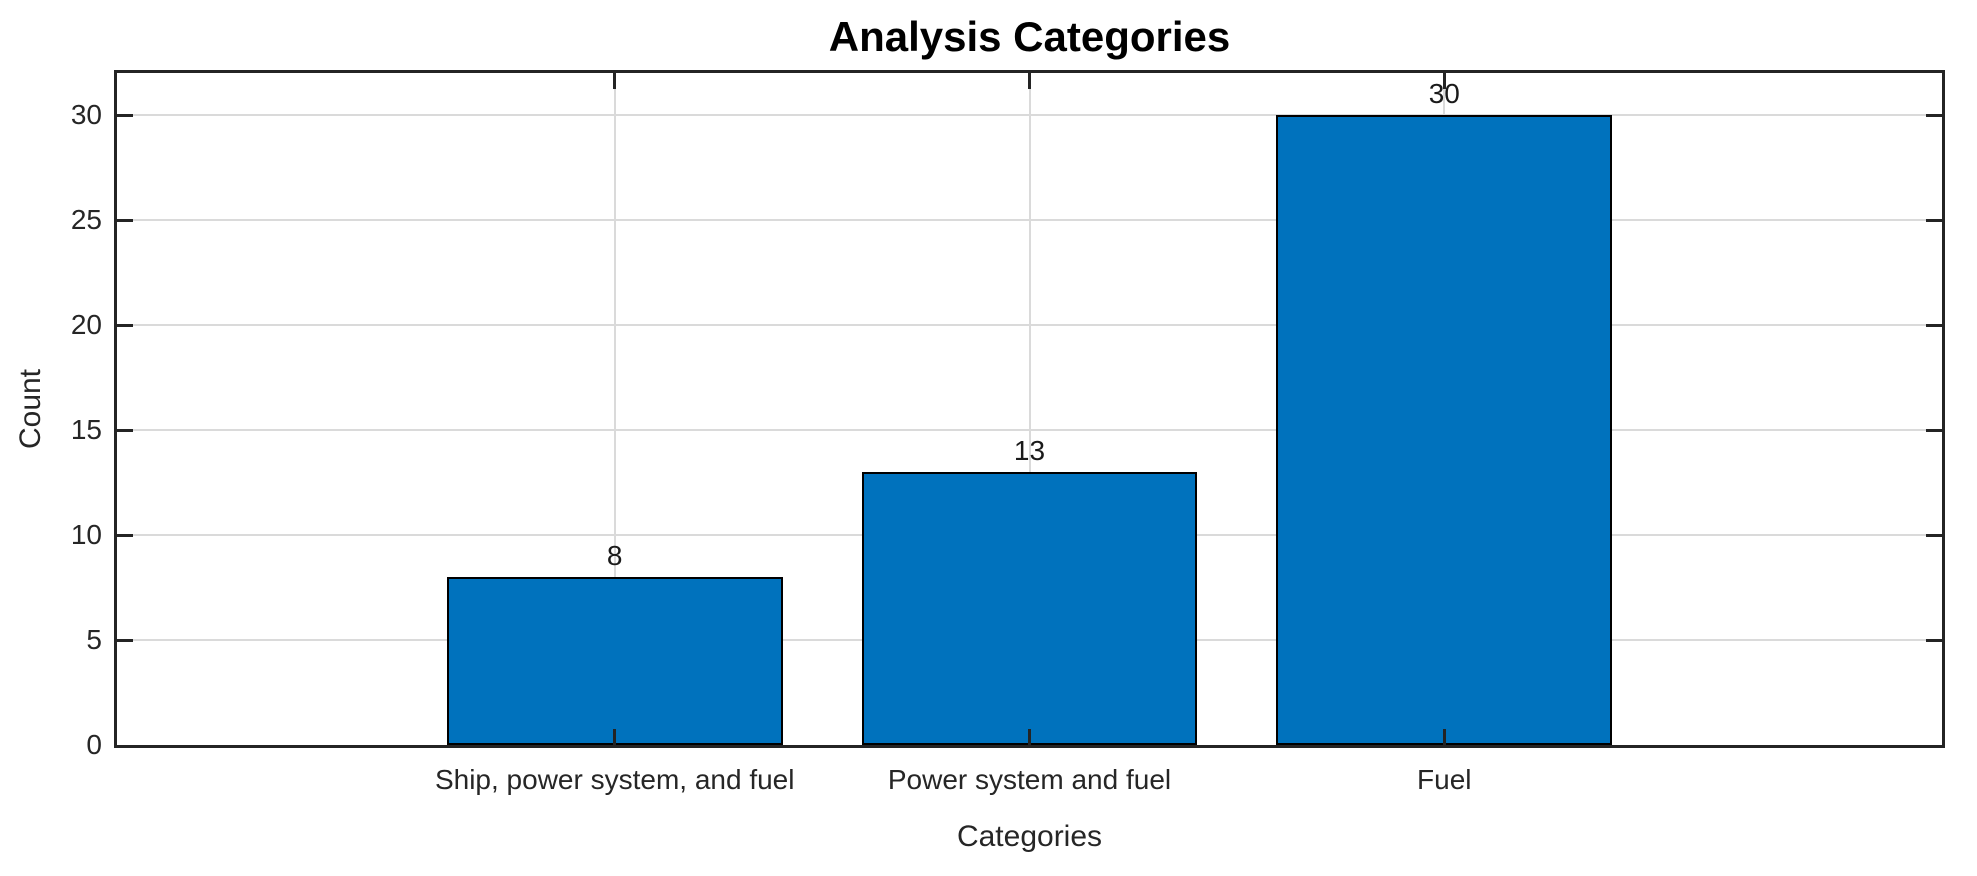 The height and width of the screenshot is (876, 1977). I want to click on x-tick-label: Ship, power system, and fuel, so click(614, 779).